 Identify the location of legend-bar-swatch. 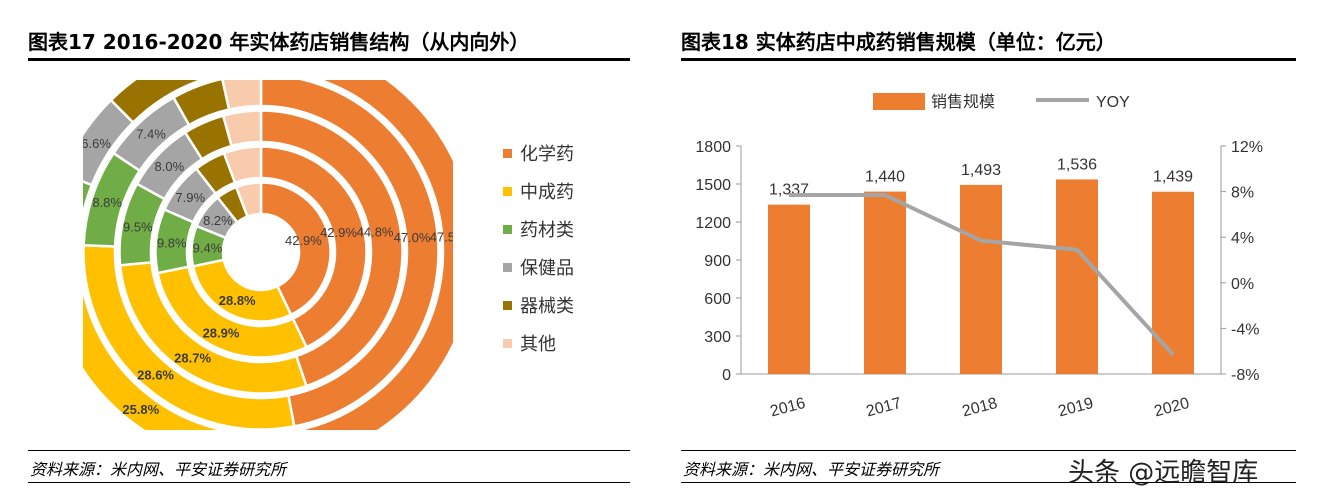
(899, 101).